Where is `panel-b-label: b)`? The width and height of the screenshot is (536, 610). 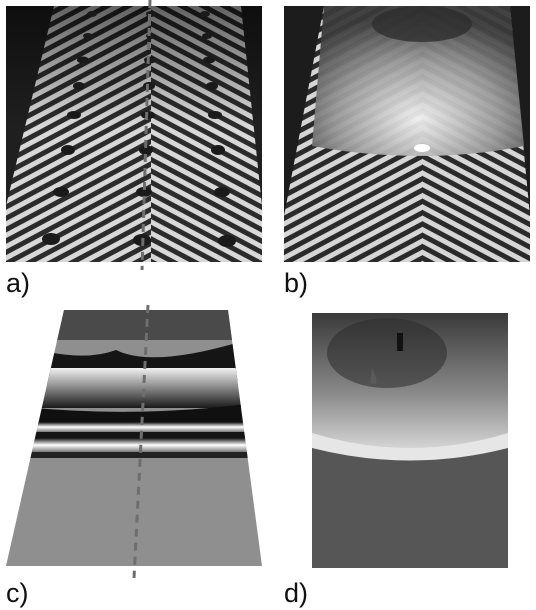 panel-b-label: b) is located at coordinates (296, 283).